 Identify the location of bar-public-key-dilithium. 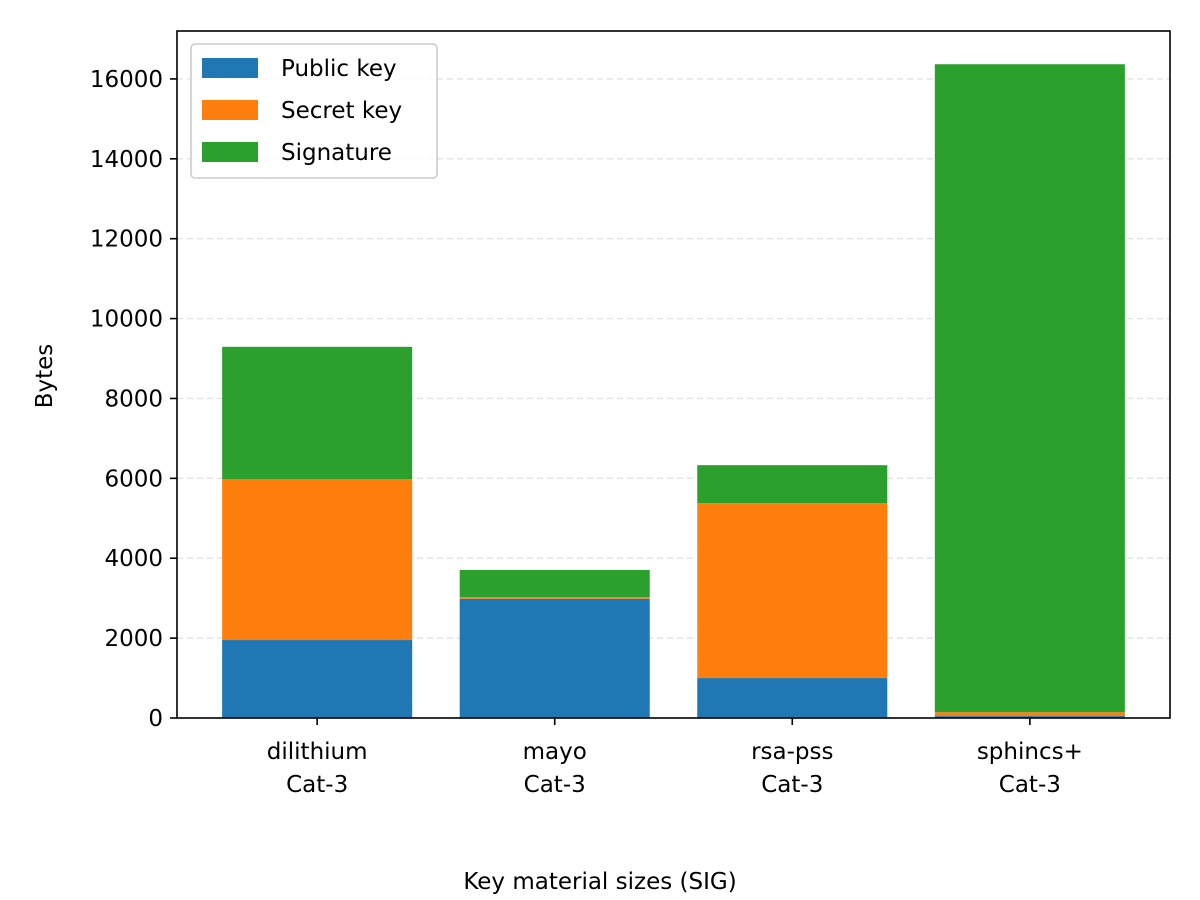
(317, 679).